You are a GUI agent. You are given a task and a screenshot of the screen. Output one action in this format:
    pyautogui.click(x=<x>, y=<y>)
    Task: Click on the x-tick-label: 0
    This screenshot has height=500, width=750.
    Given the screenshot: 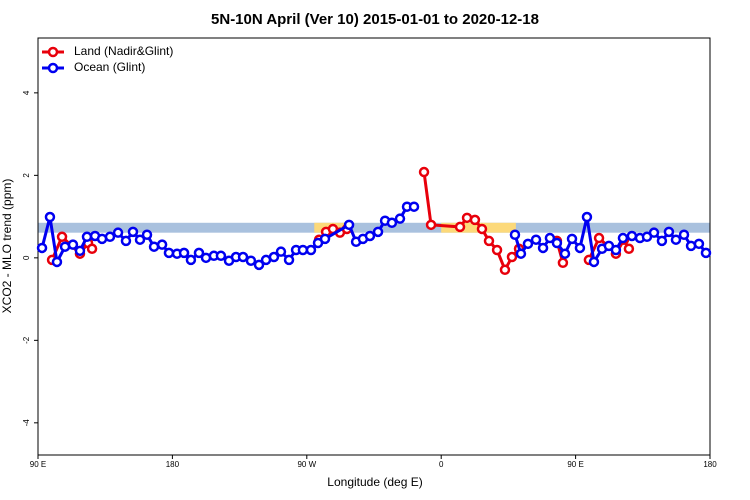 What is the action you would take?
    pyautogui.click(x=441, y=464)
    